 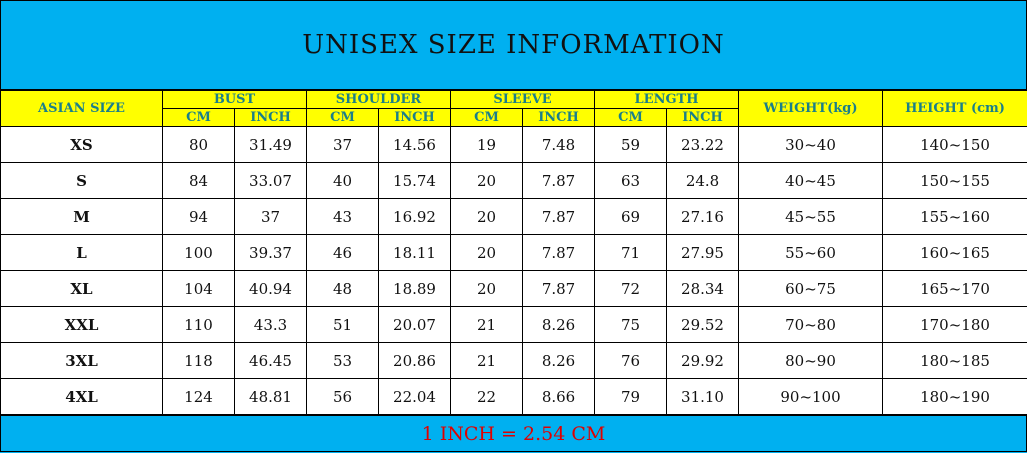 What do you see at coordinates (631, 360) in the screenshot?
I see `size-value: 76` at bounding box center [631, 360].